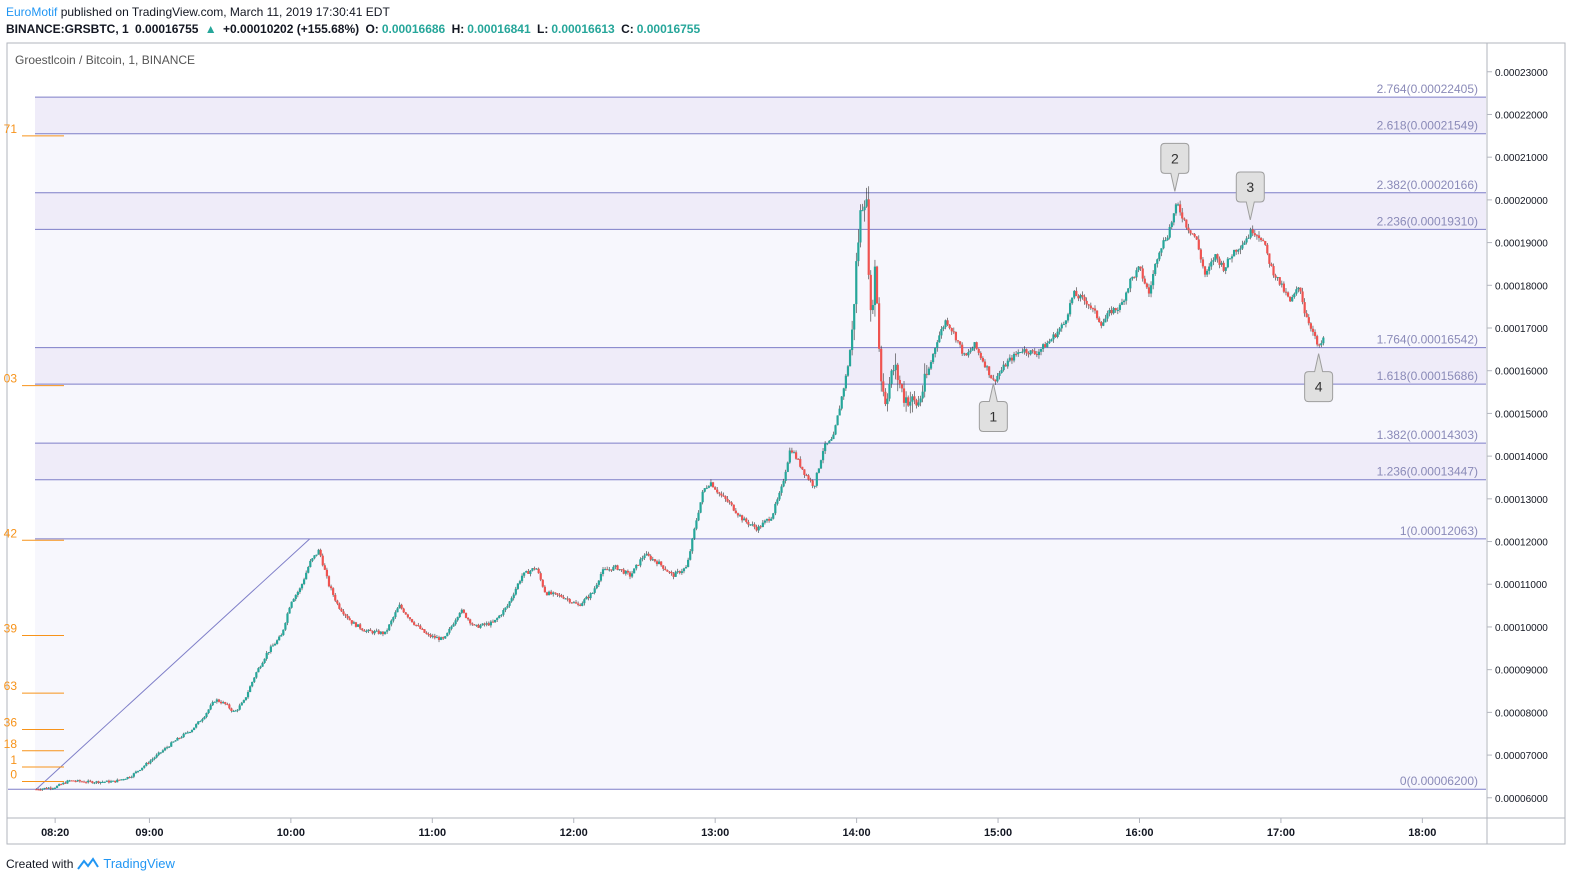 The height and width of the screenshot is (892, 1588). Describe the element at coordinates (857, 833) in the screenshot. I see `x-tick-label: 14:00` at that location.